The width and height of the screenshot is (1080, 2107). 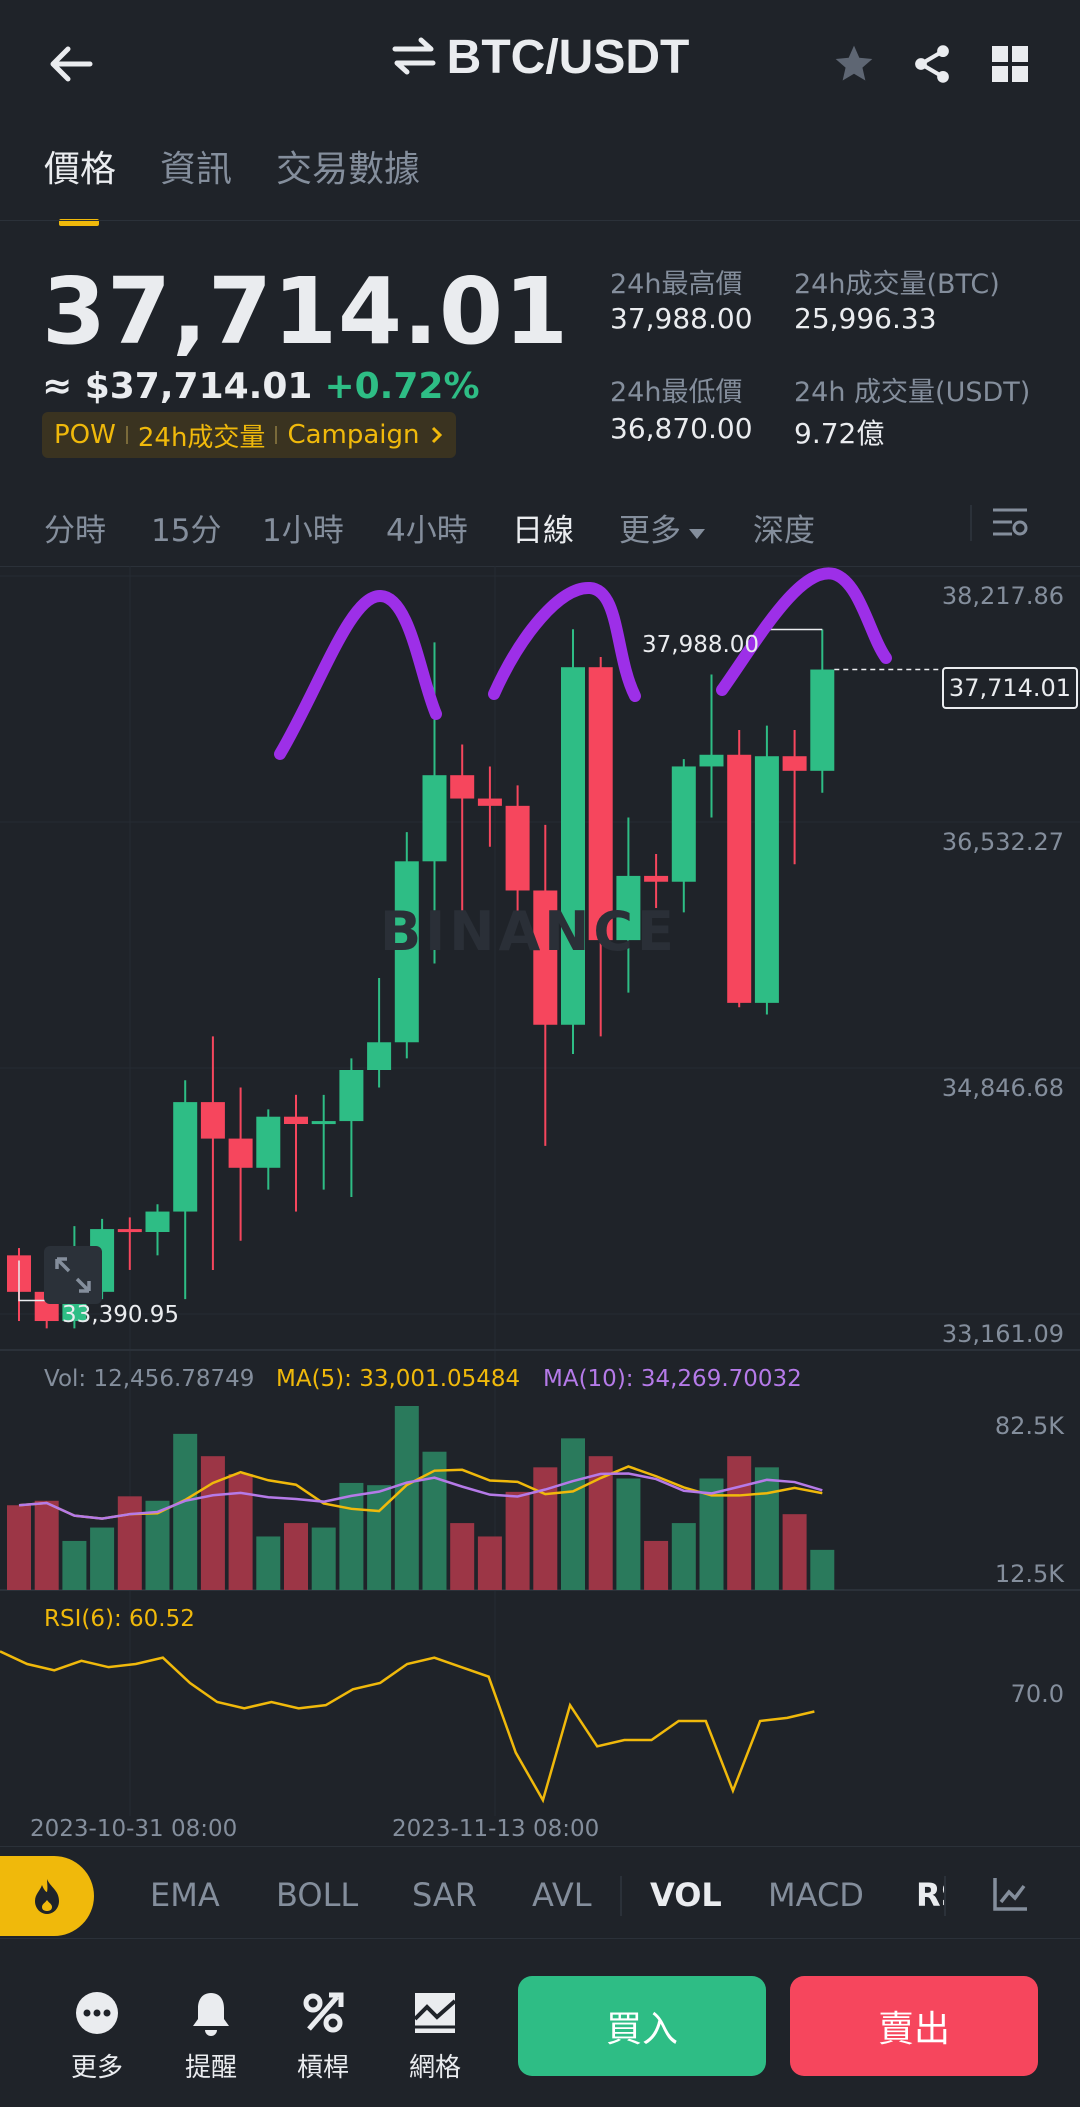 I want to click on chevron-right-icon, so click(x=436, y=435).